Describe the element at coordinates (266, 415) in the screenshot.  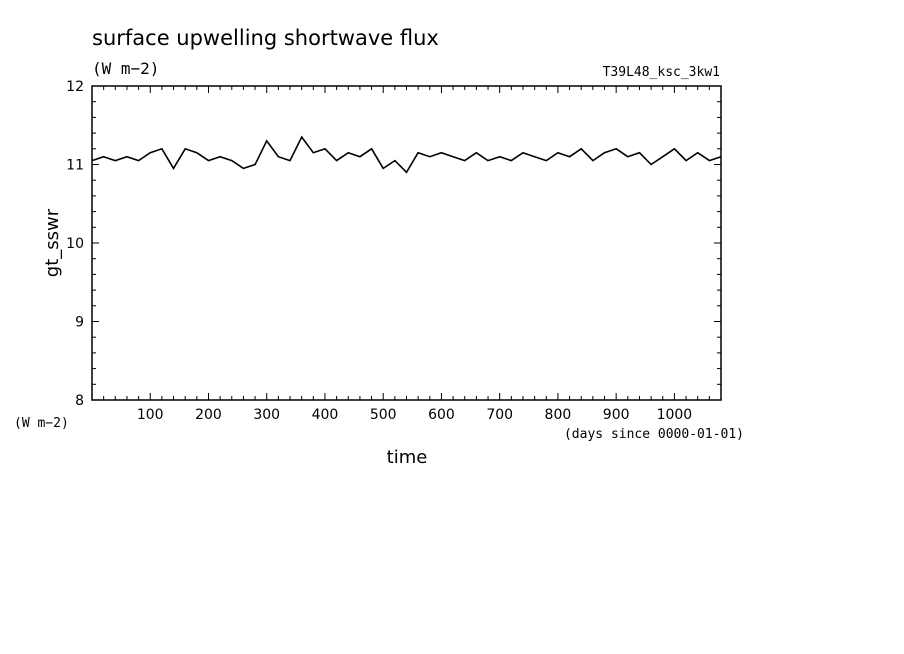
I see `x-tick-label: 300` at that location.